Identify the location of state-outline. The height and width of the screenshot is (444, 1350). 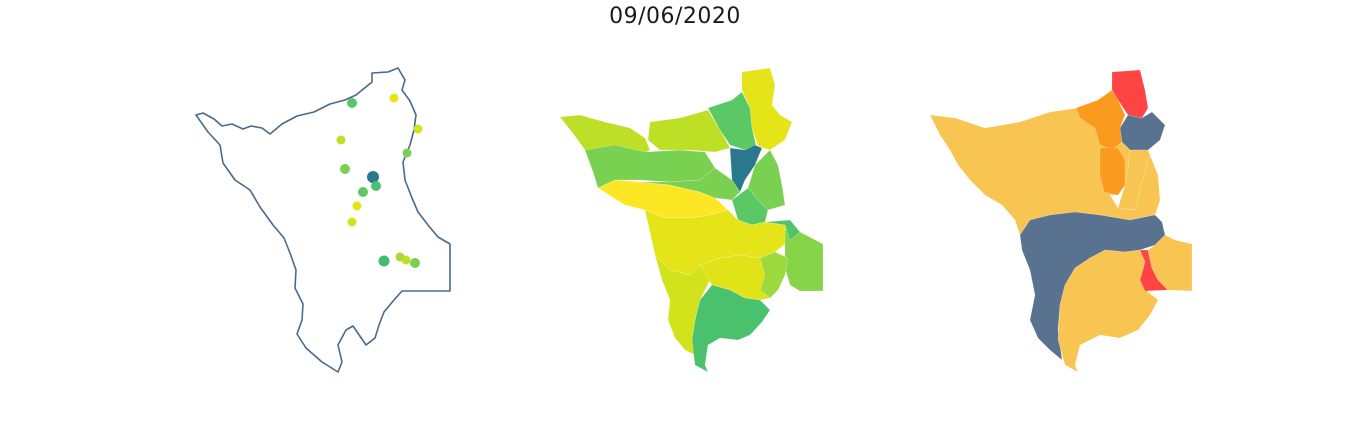
(323, 220).